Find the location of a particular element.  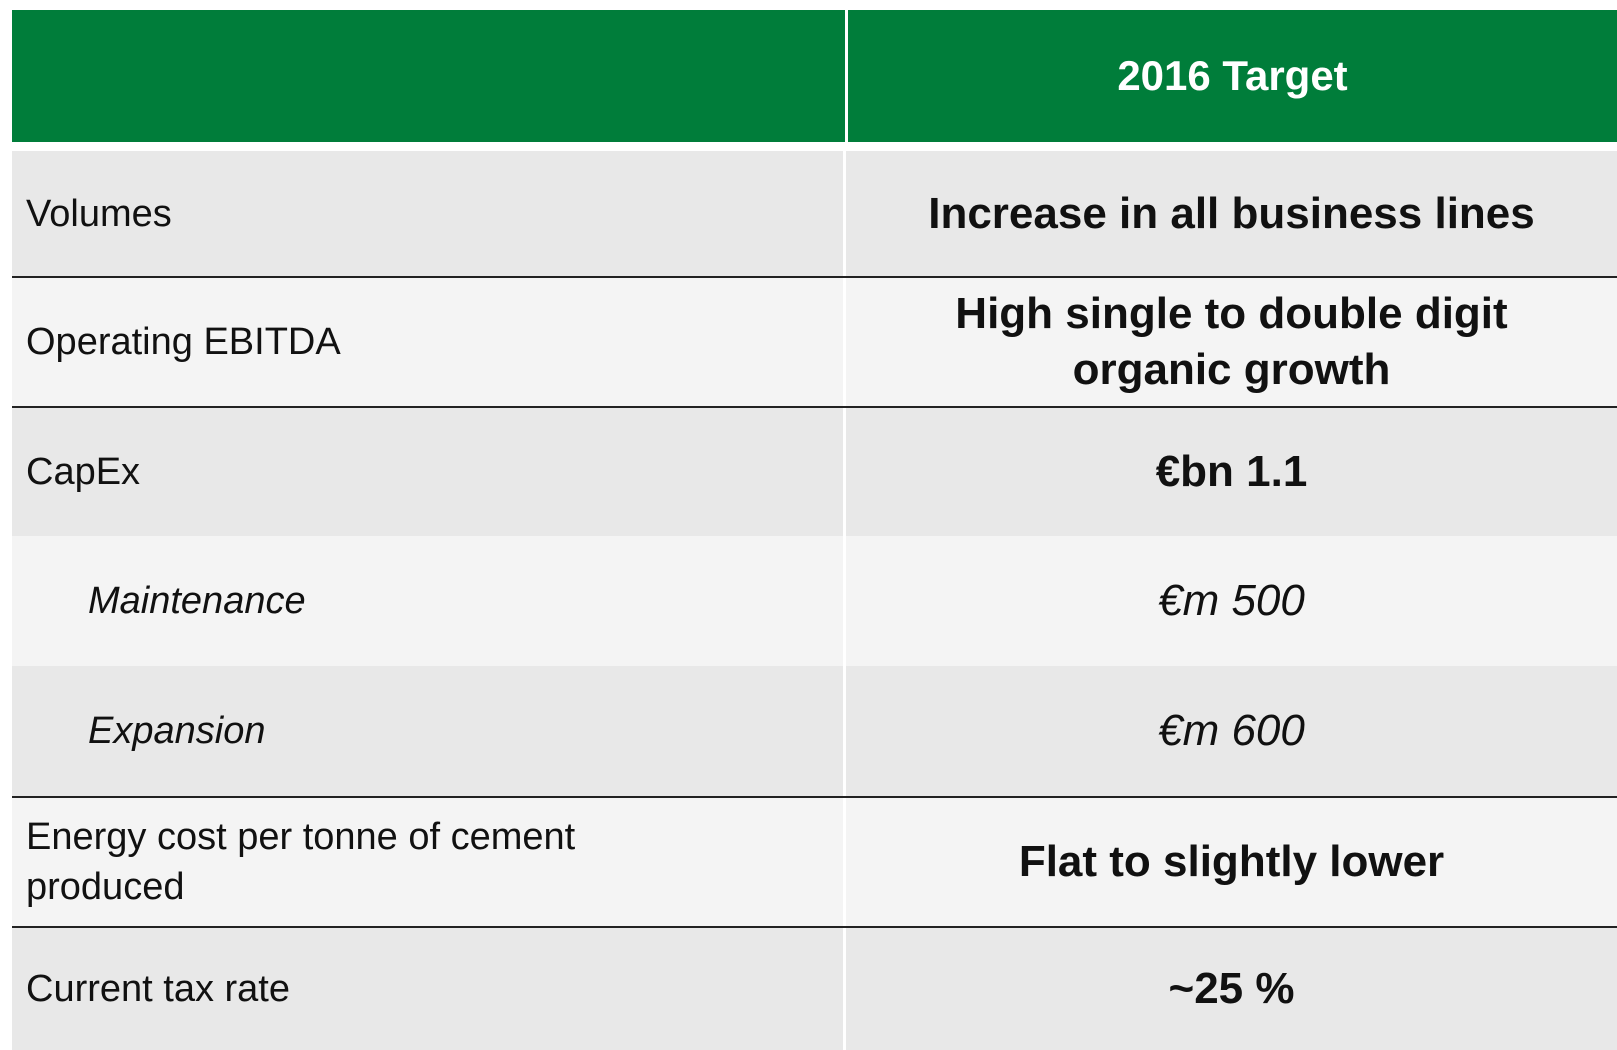

row-value: €bn 1.1 is located at coordinates (1231, 471).